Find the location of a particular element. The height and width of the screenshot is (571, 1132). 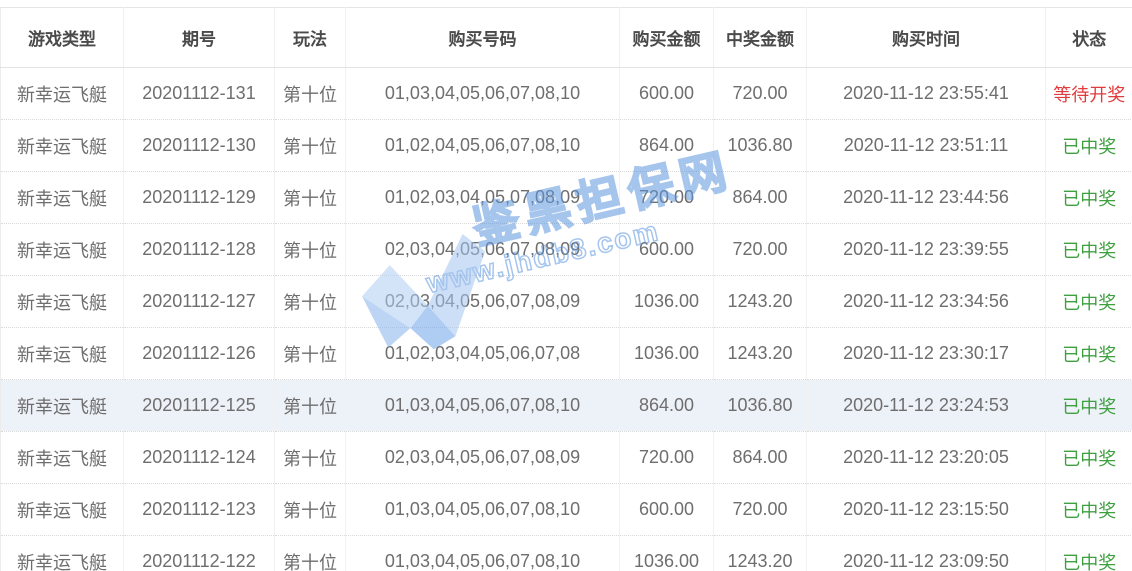

cell-period: 20201112-128 is located at coordinates (199, 249).